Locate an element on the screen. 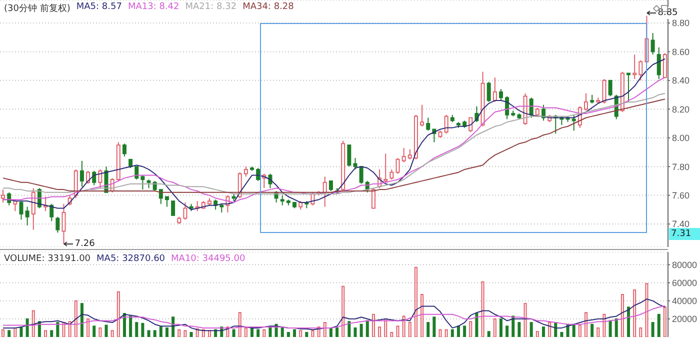 This screenshot has height=339, width=700. y-tick-label: 7.60 is located at coordinates (681, 195).